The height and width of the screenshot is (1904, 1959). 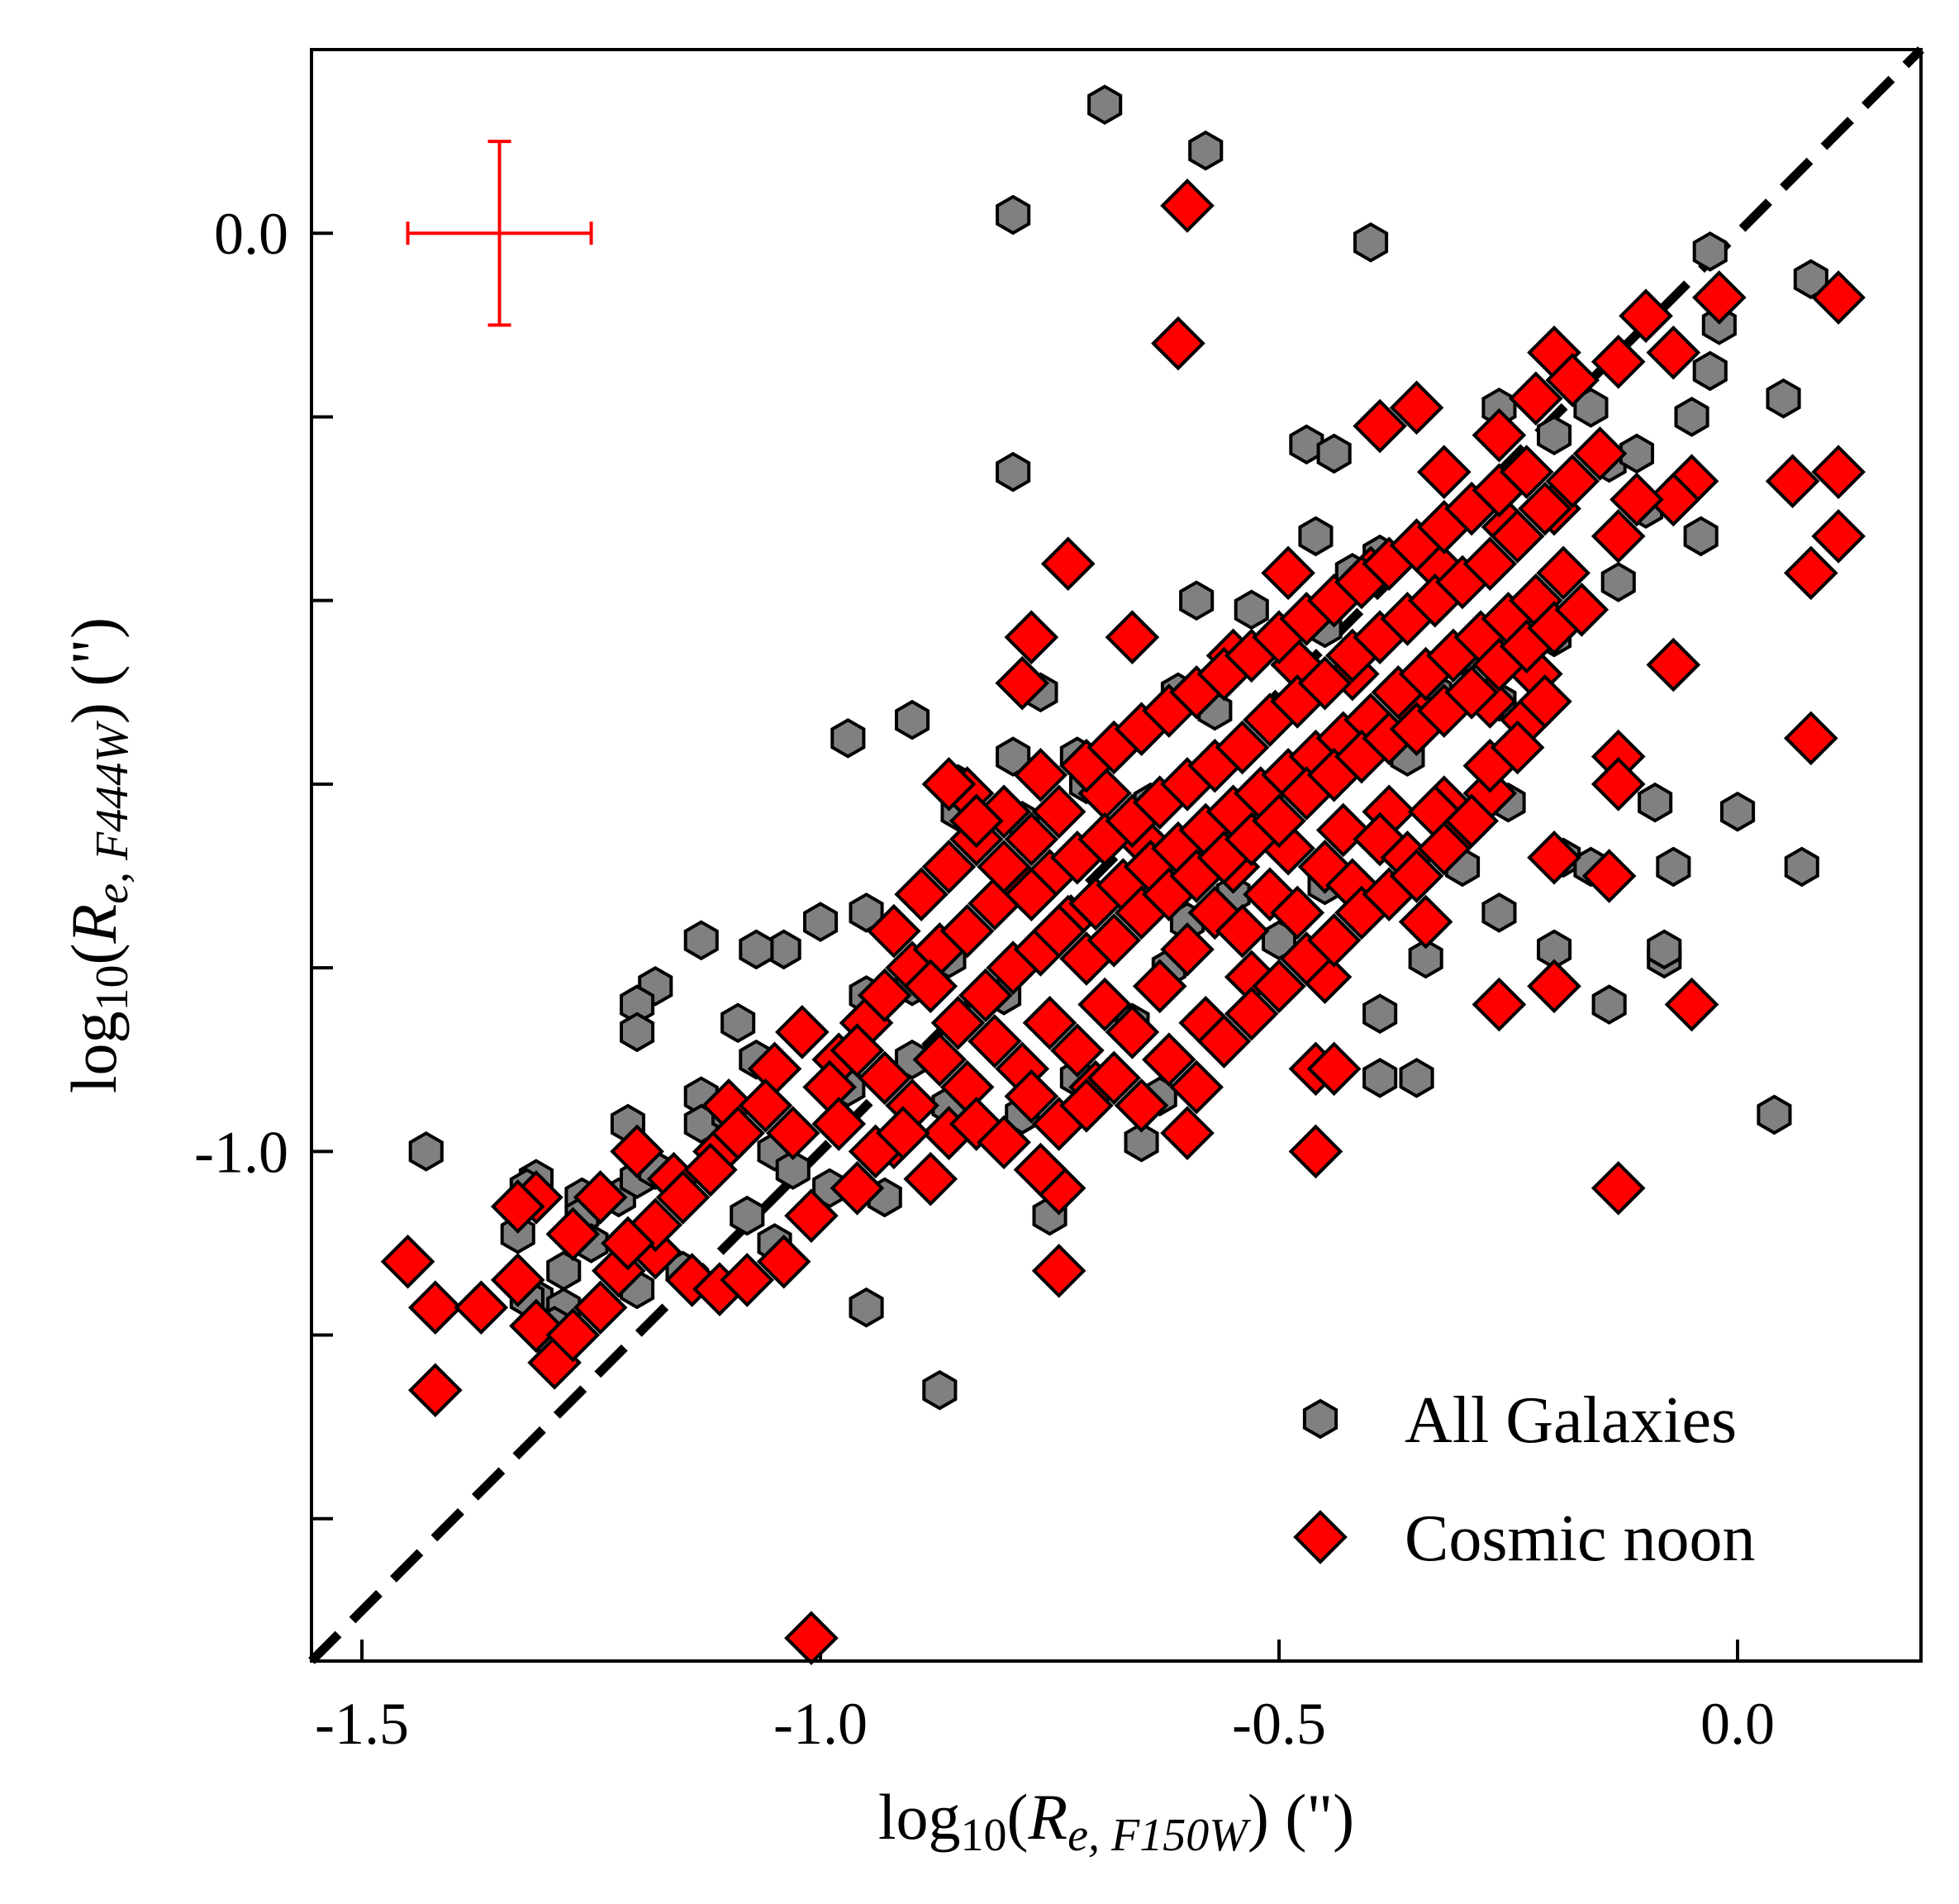 I want to click on error-bar, so click(x=499, y=233).